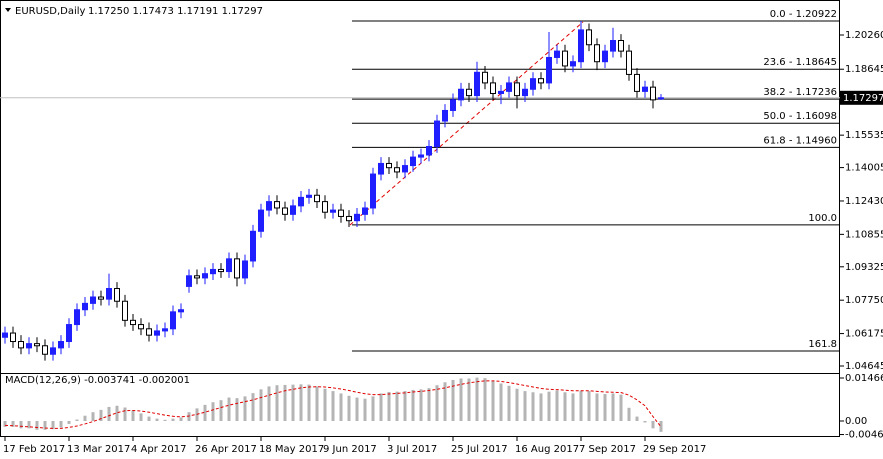 This screenshot has width=883, height=459. What do you see at coordinates (800, 116) in the screenshot?
I see `fib-label: 50.0 - 1.16098` at bounding box center [800, 116].